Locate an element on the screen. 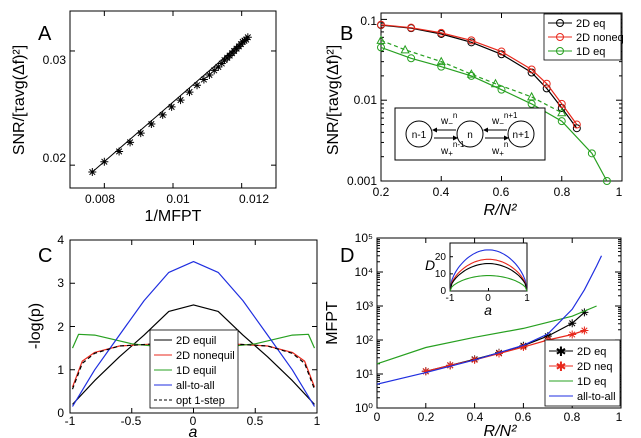  legend-1d-equil-label: 1D equil is located at coordinates (196, 371).